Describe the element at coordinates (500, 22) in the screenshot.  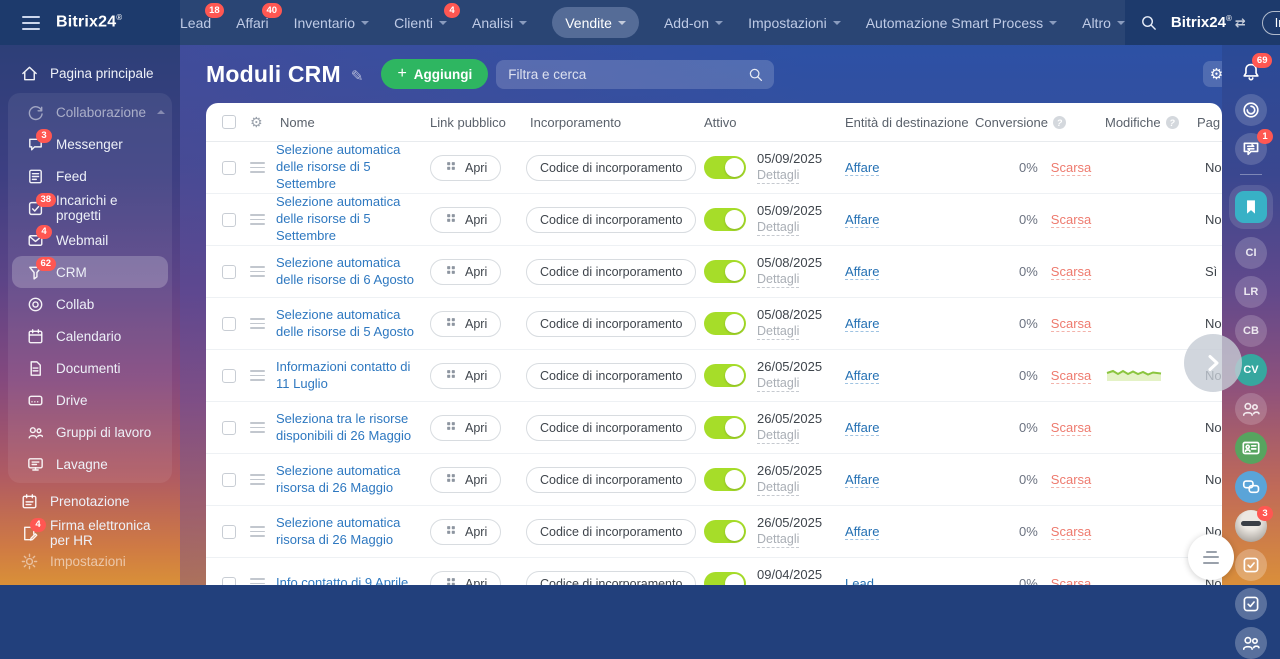
I see `nav-item: Analisi` at that location.